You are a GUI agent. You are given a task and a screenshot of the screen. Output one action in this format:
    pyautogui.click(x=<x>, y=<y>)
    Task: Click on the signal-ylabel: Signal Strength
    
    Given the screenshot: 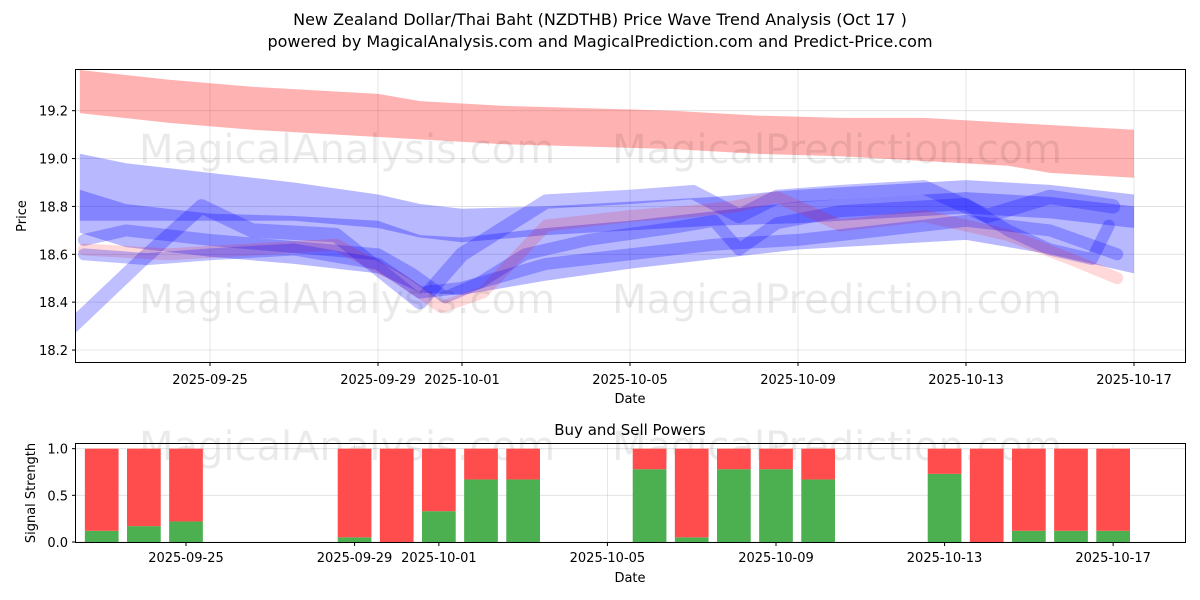 What is the action you would take?
    pyautogui.click(x=31, y=493)
    